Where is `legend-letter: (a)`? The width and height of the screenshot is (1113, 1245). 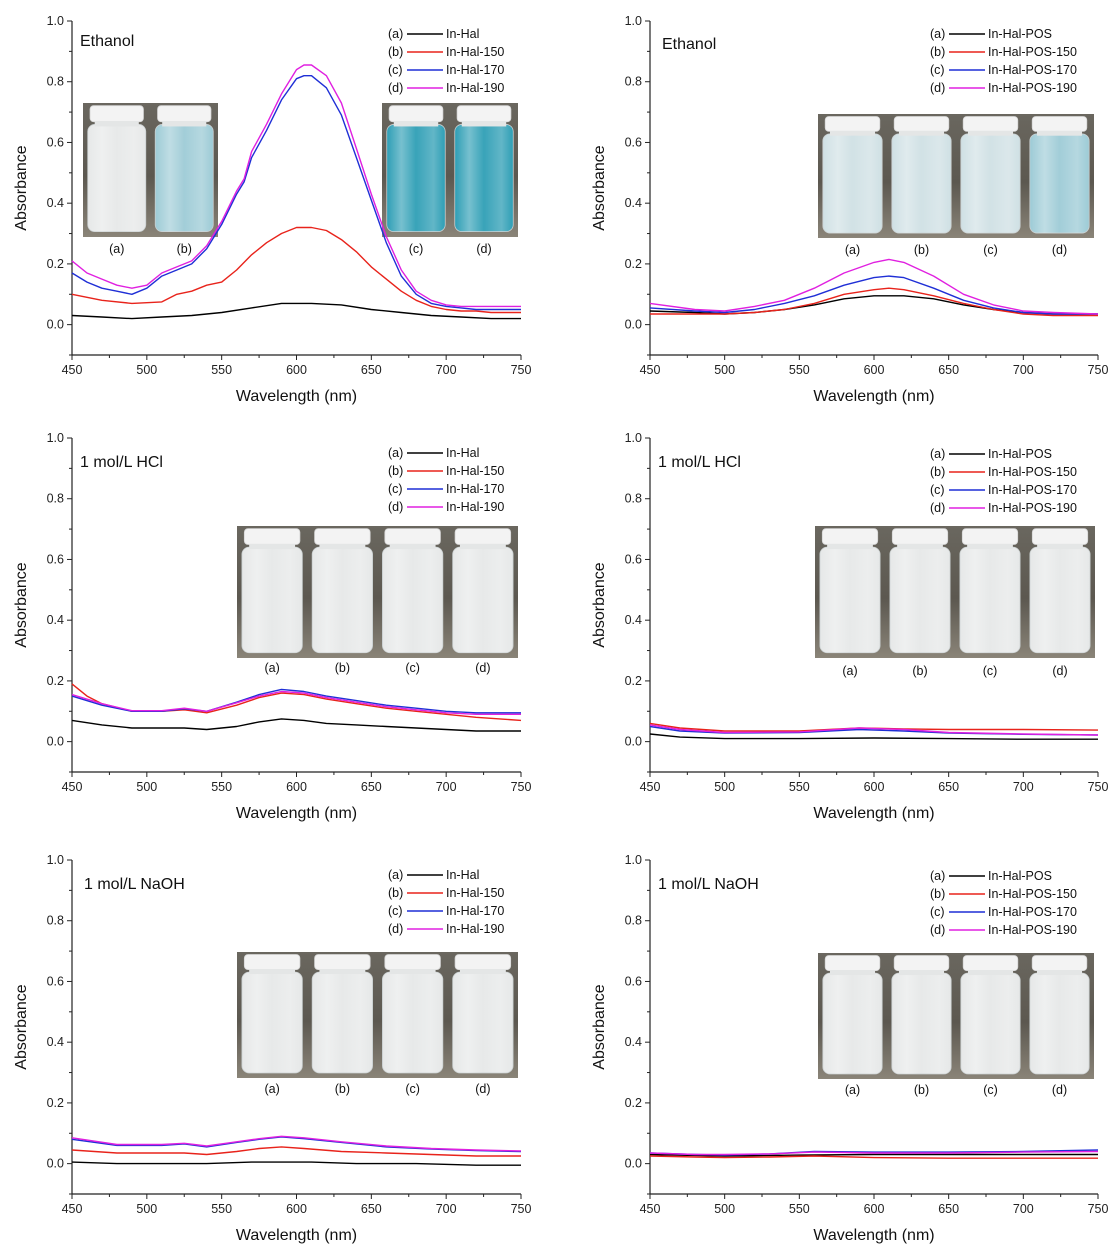
legend-letter: (a) is located at coordinates (395, 34).